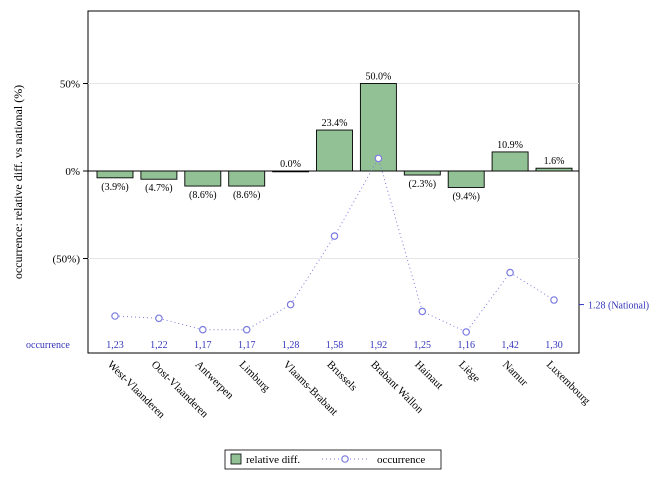 This screenshot has height=480, width=672. What do you see at coordinates (428, 375) in the screenshot?
I see `x-tick-label: Hainaut` at bounding box center [428, 375].